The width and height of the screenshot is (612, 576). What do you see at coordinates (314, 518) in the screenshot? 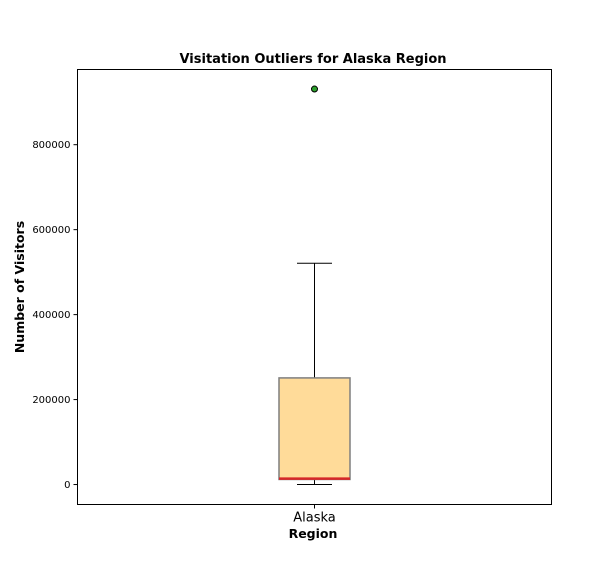
I see `x-tick-label: Alaska` at bounding box center [314, 518].